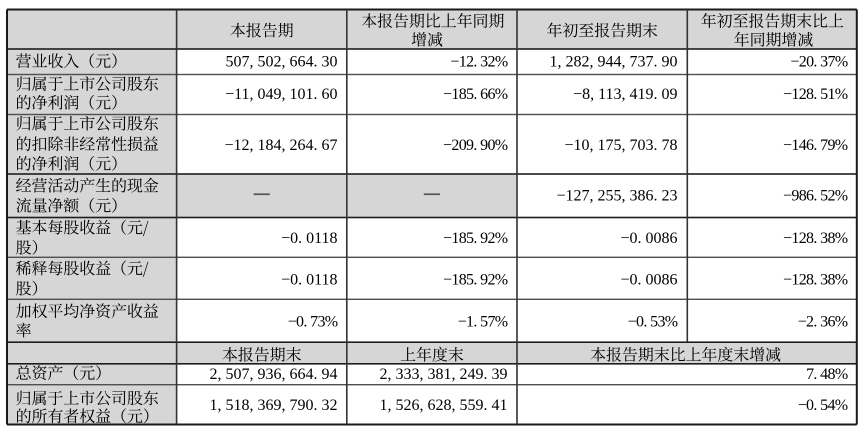 This screenshot has height=435, width=863. Describe the element at coordinates (478, 62) in the screenshot. I see `svg-text: −12. 32%` at that location.